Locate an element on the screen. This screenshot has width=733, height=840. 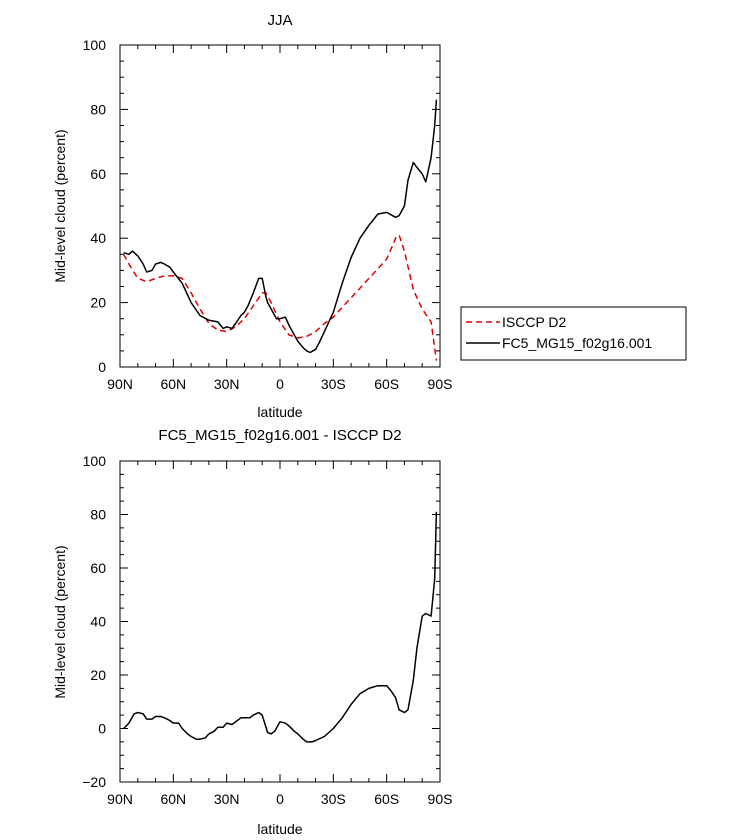
bottom-chart-ylabel: Mid-level cloud (percent) is located at coordinates (60, 621).